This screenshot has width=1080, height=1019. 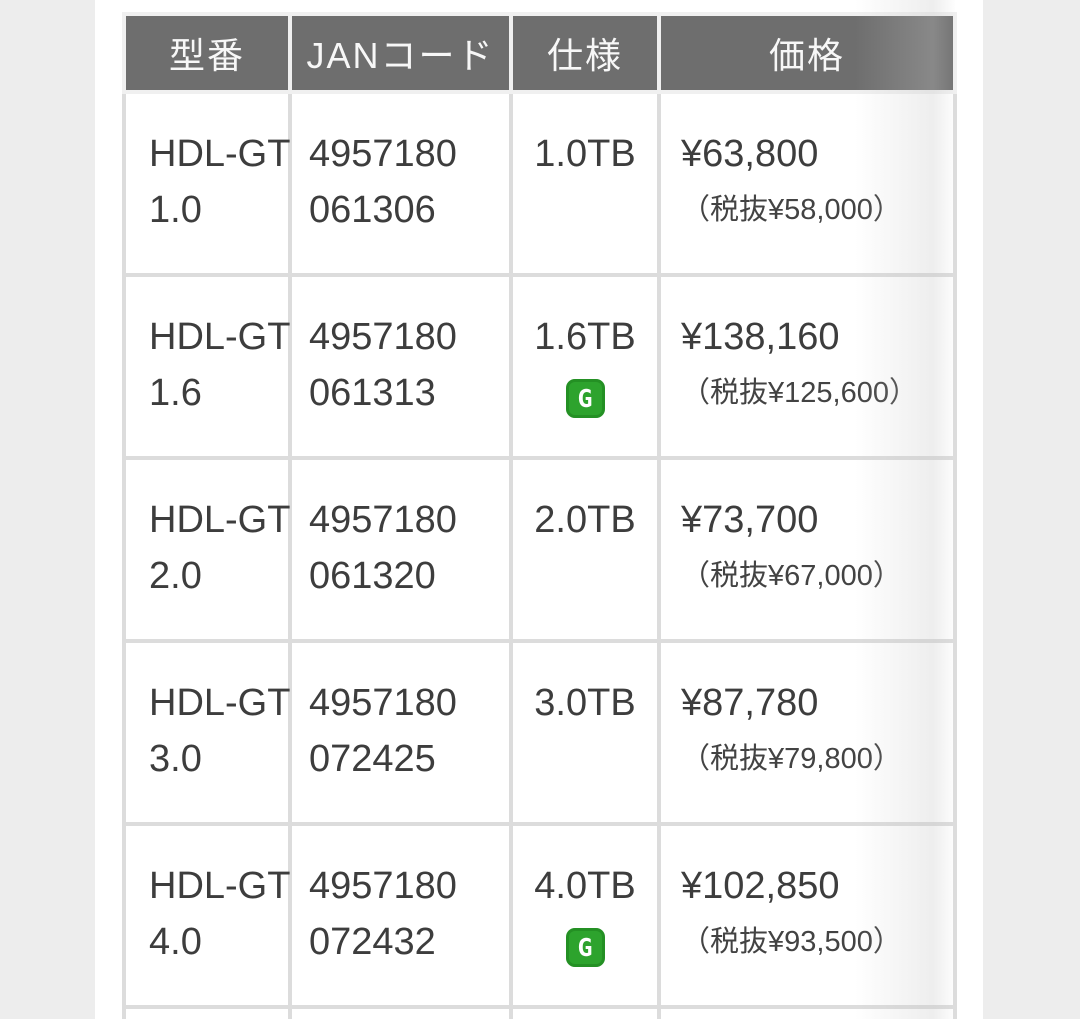 What do you see at coordinates (400, 53) in the screenshot?
I see `header-jan-code: JANコード` at bounding box center [400, 53].